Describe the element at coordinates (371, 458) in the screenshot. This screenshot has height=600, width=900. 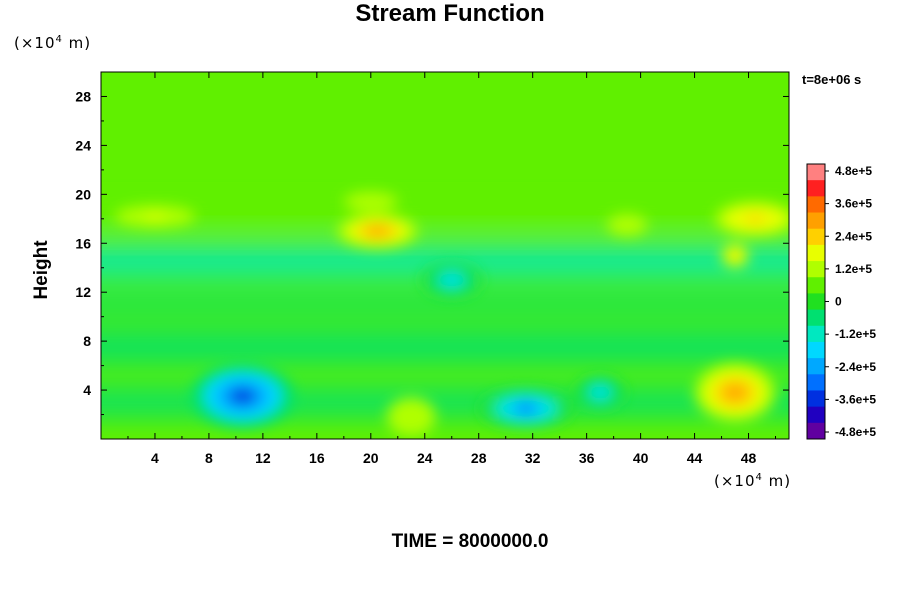
I see `x-tick-label: 20` at that location.